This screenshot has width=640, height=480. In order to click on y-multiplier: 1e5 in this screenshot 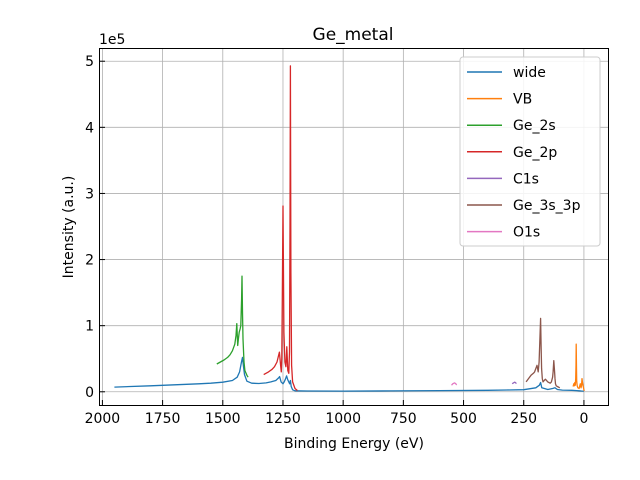, I will do `click(112, 40)`.